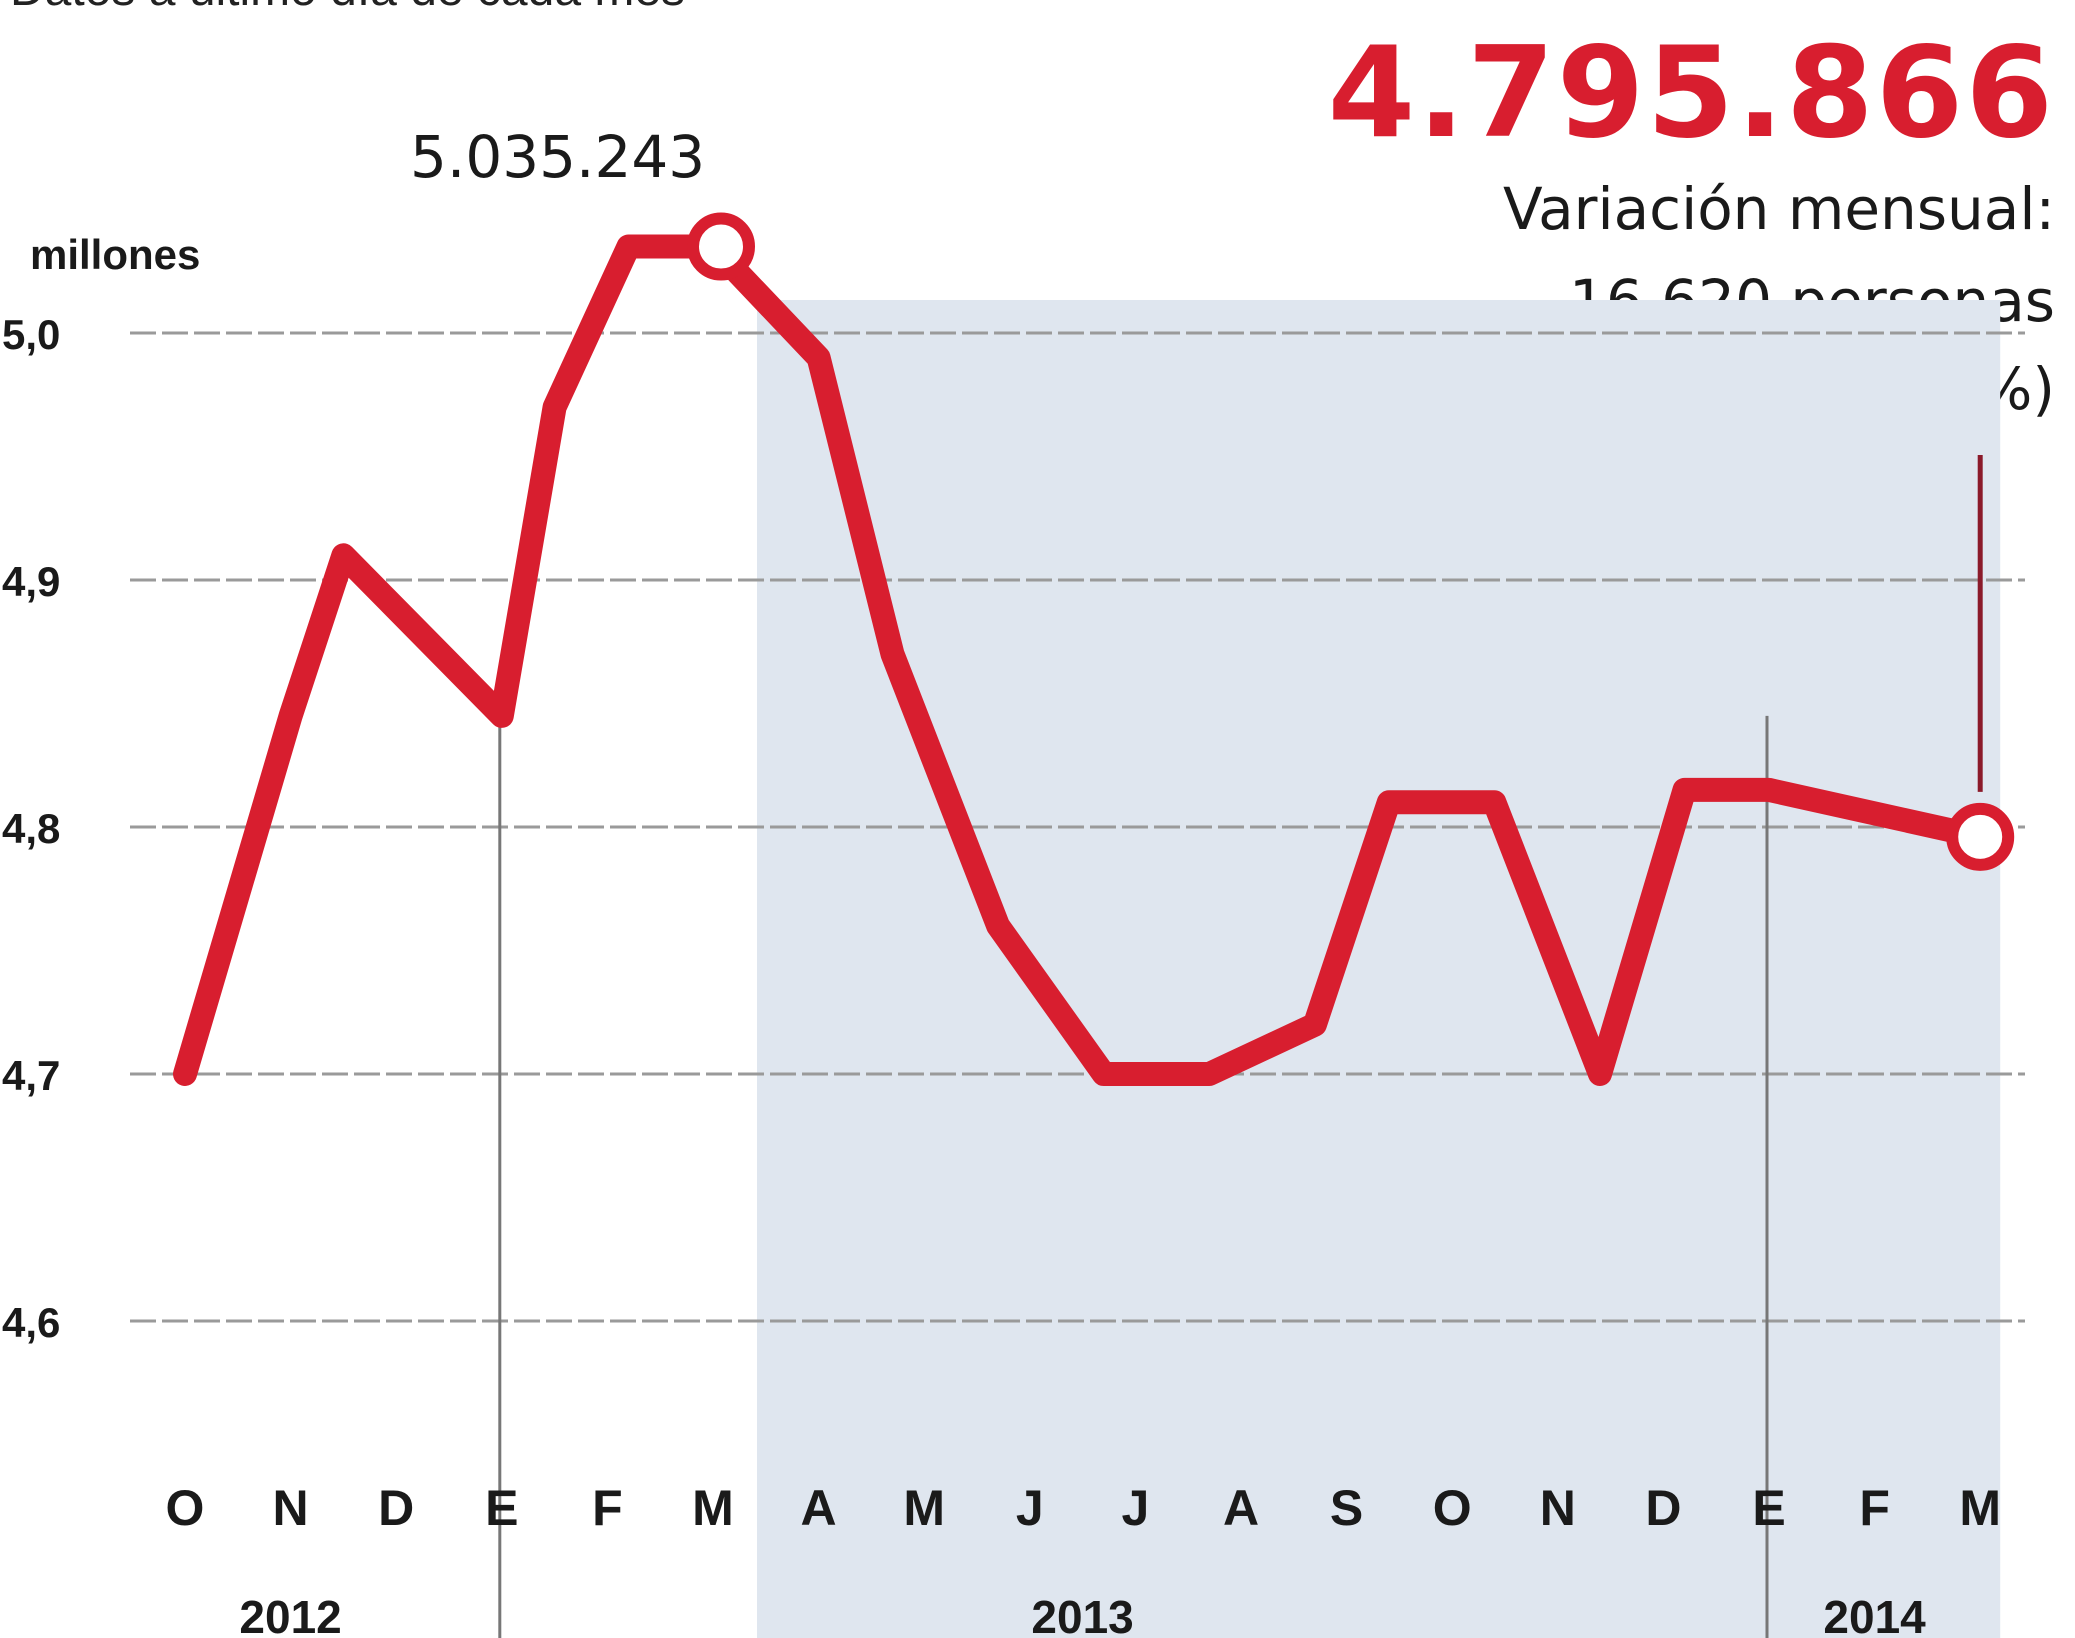 The width and height of the screenshot is (2075, 1638). Describe the element at coordinates (1778, 209) in the screenshot. I see `variation-label: Variación mensual:` at that location.